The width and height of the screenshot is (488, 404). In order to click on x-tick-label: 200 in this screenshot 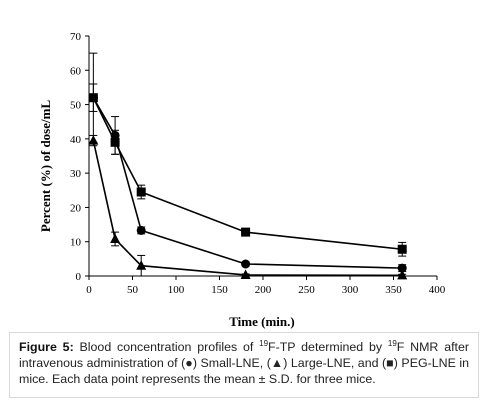, I will do `click(263, 290)`.